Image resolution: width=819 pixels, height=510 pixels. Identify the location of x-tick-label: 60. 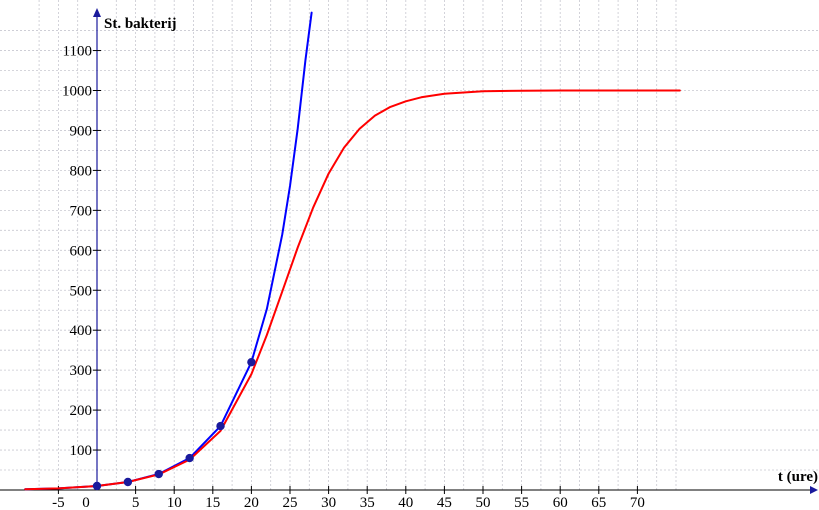
(560, 502).